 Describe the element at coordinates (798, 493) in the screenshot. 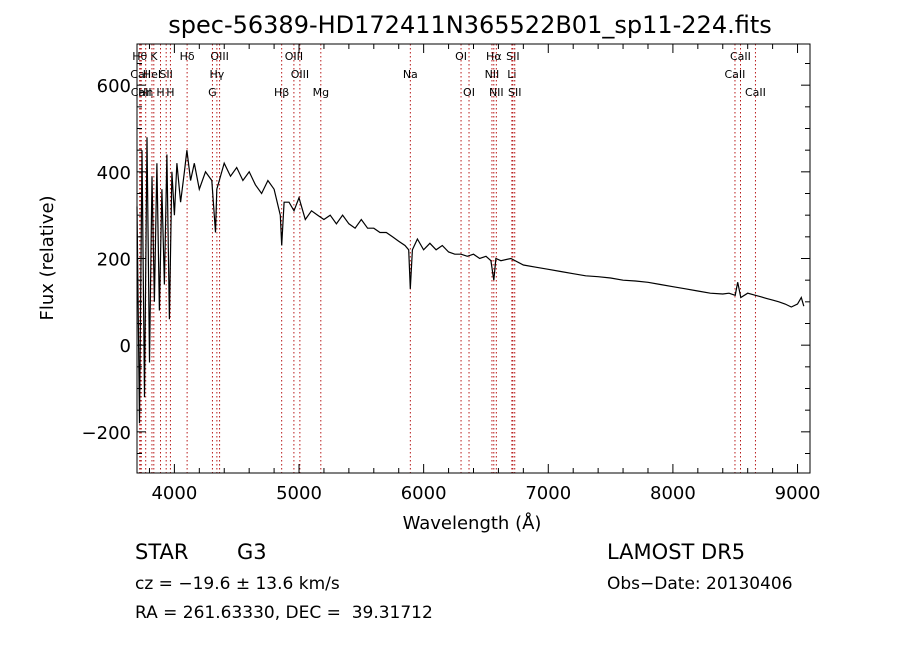

I see `x-tick-label-5: 9000` at that location.